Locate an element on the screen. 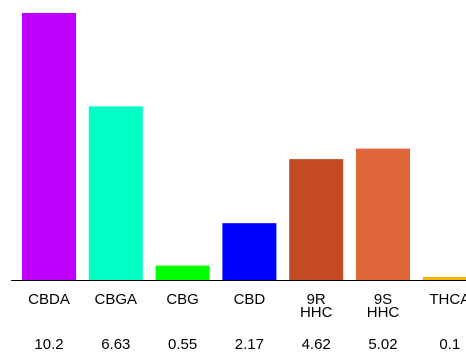  bar-cbg is located at coordinates (182, 272).